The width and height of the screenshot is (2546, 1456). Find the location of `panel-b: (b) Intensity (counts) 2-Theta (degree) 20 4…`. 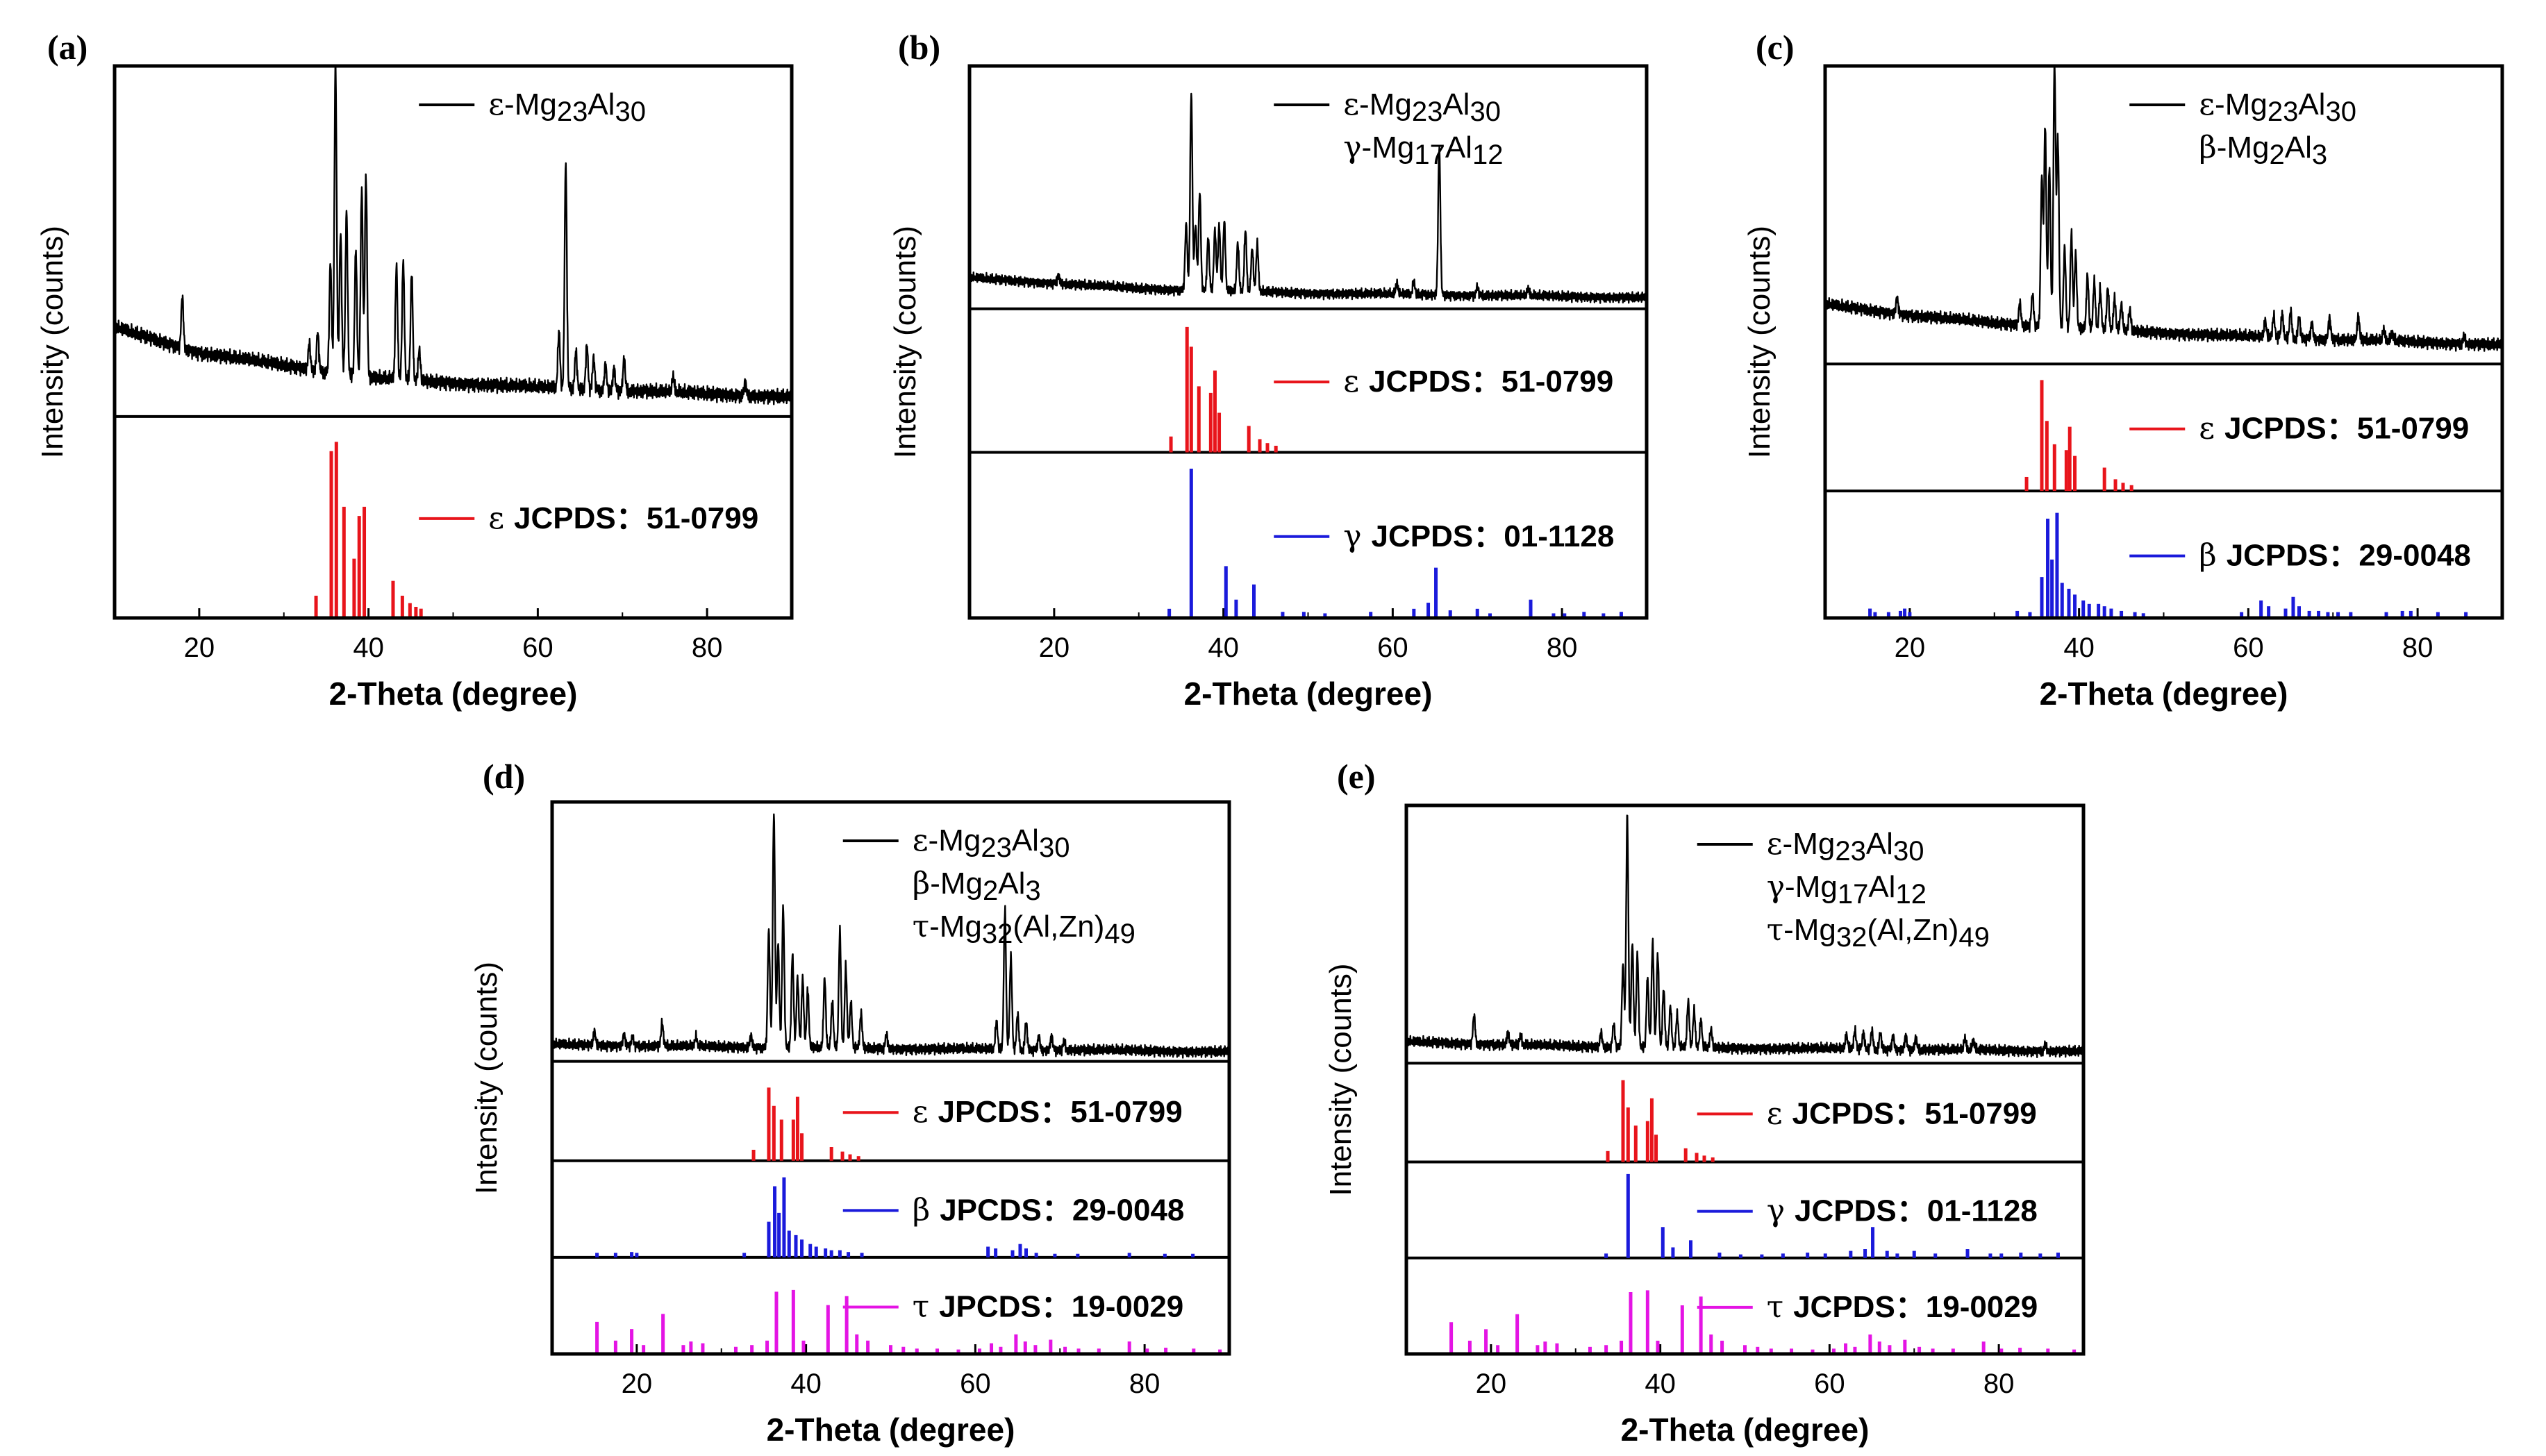

panel-b: (b) Intensity (counts) 2-Theta (degree) 20 4… is located at coordinates (1268, 370).